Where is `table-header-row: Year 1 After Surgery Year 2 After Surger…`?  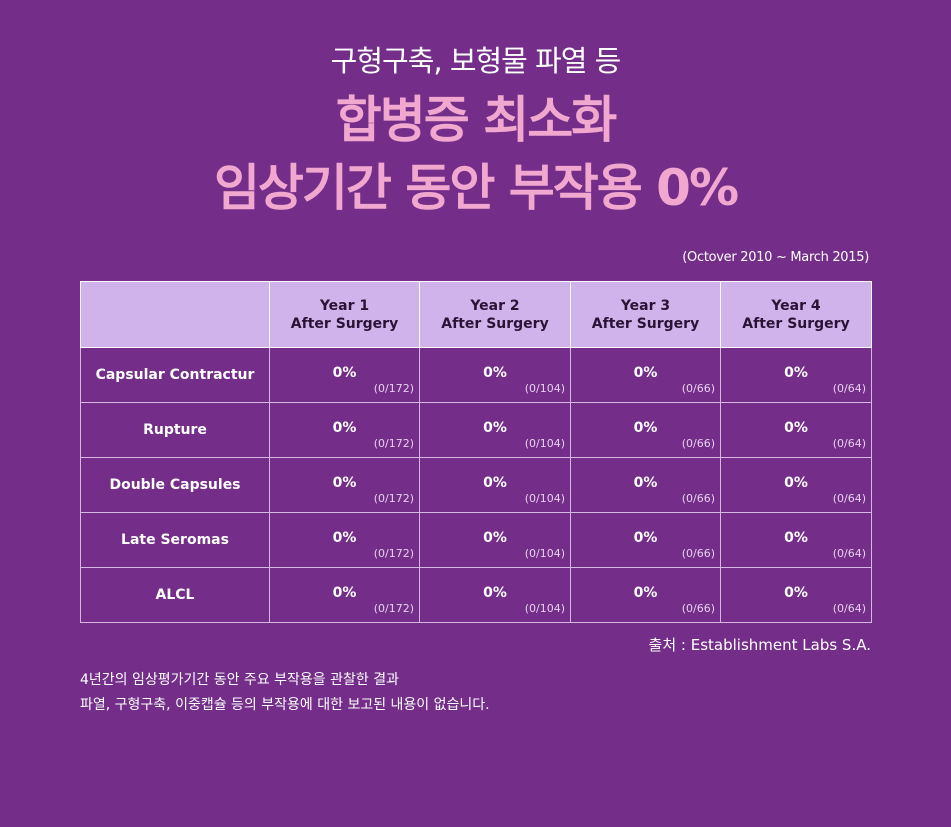
table-header-row: Year 1 After Surgery Year 2 After Surger… is located at coordinates (476, 314).